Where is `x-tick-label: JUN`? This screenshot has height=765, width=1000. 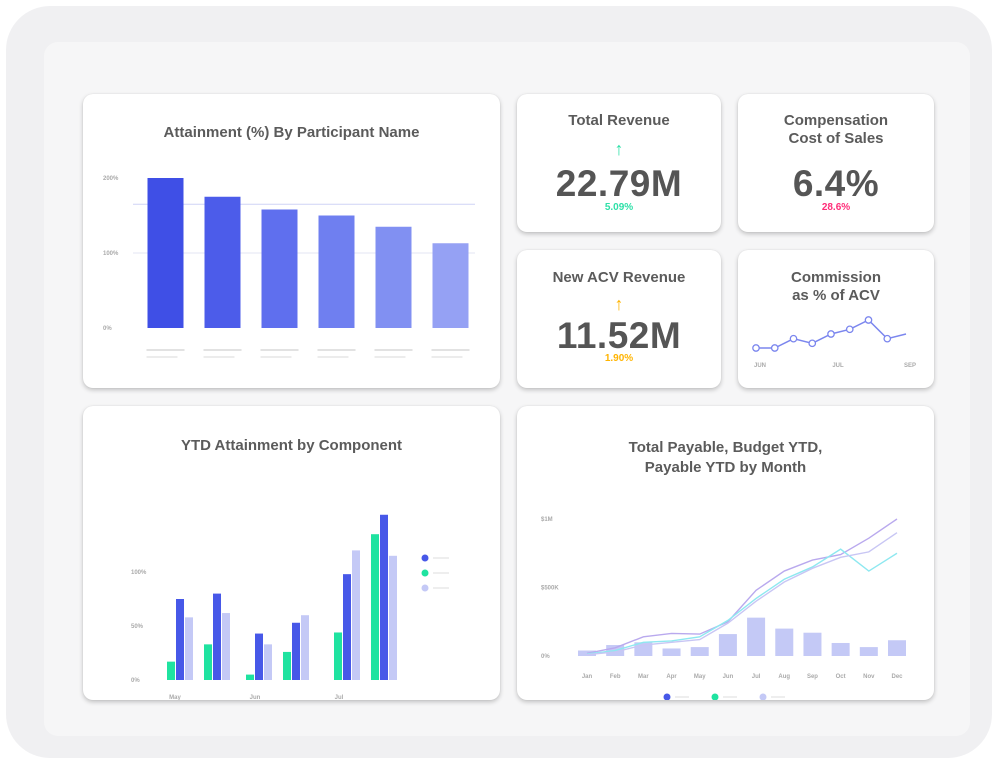 x-tick-label: JUN is located at coordinates (760, 366).